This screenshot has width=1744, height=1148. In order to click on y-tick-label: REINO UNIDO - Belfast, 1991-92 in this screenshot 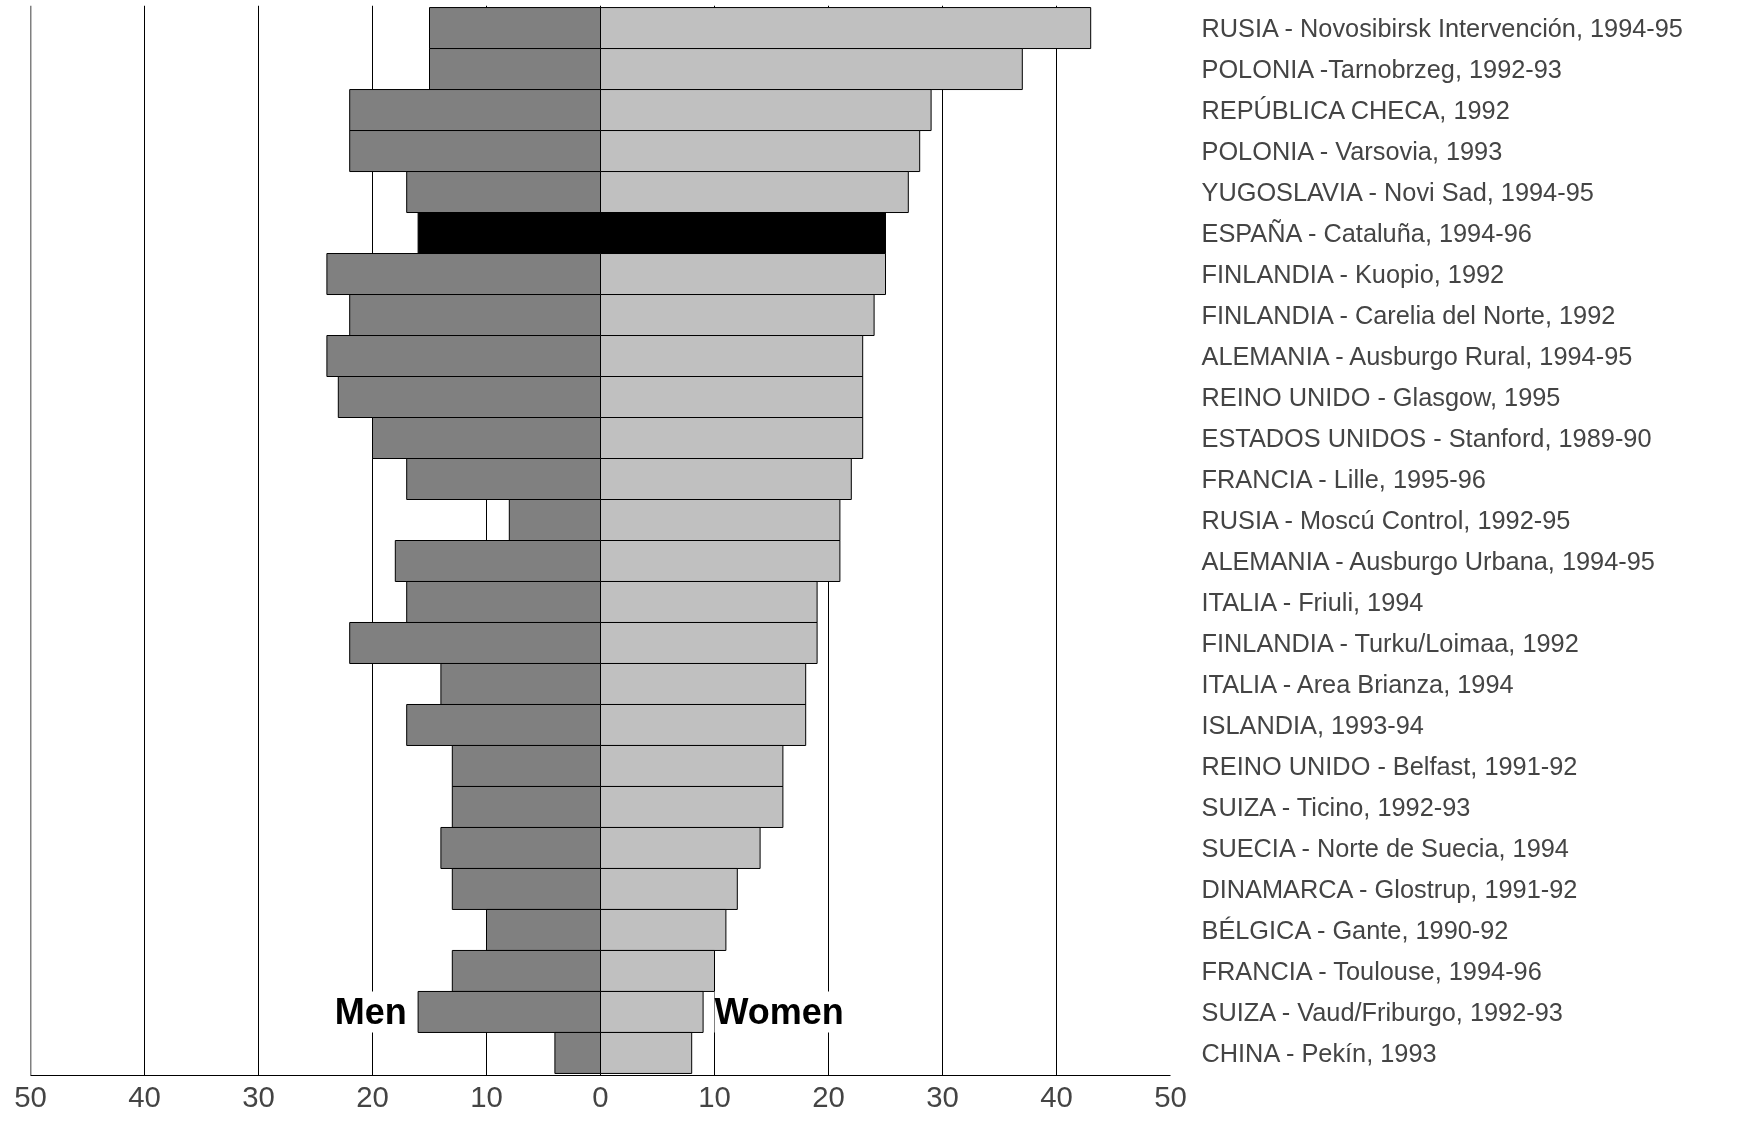, I will do `click(1389, 765)`.